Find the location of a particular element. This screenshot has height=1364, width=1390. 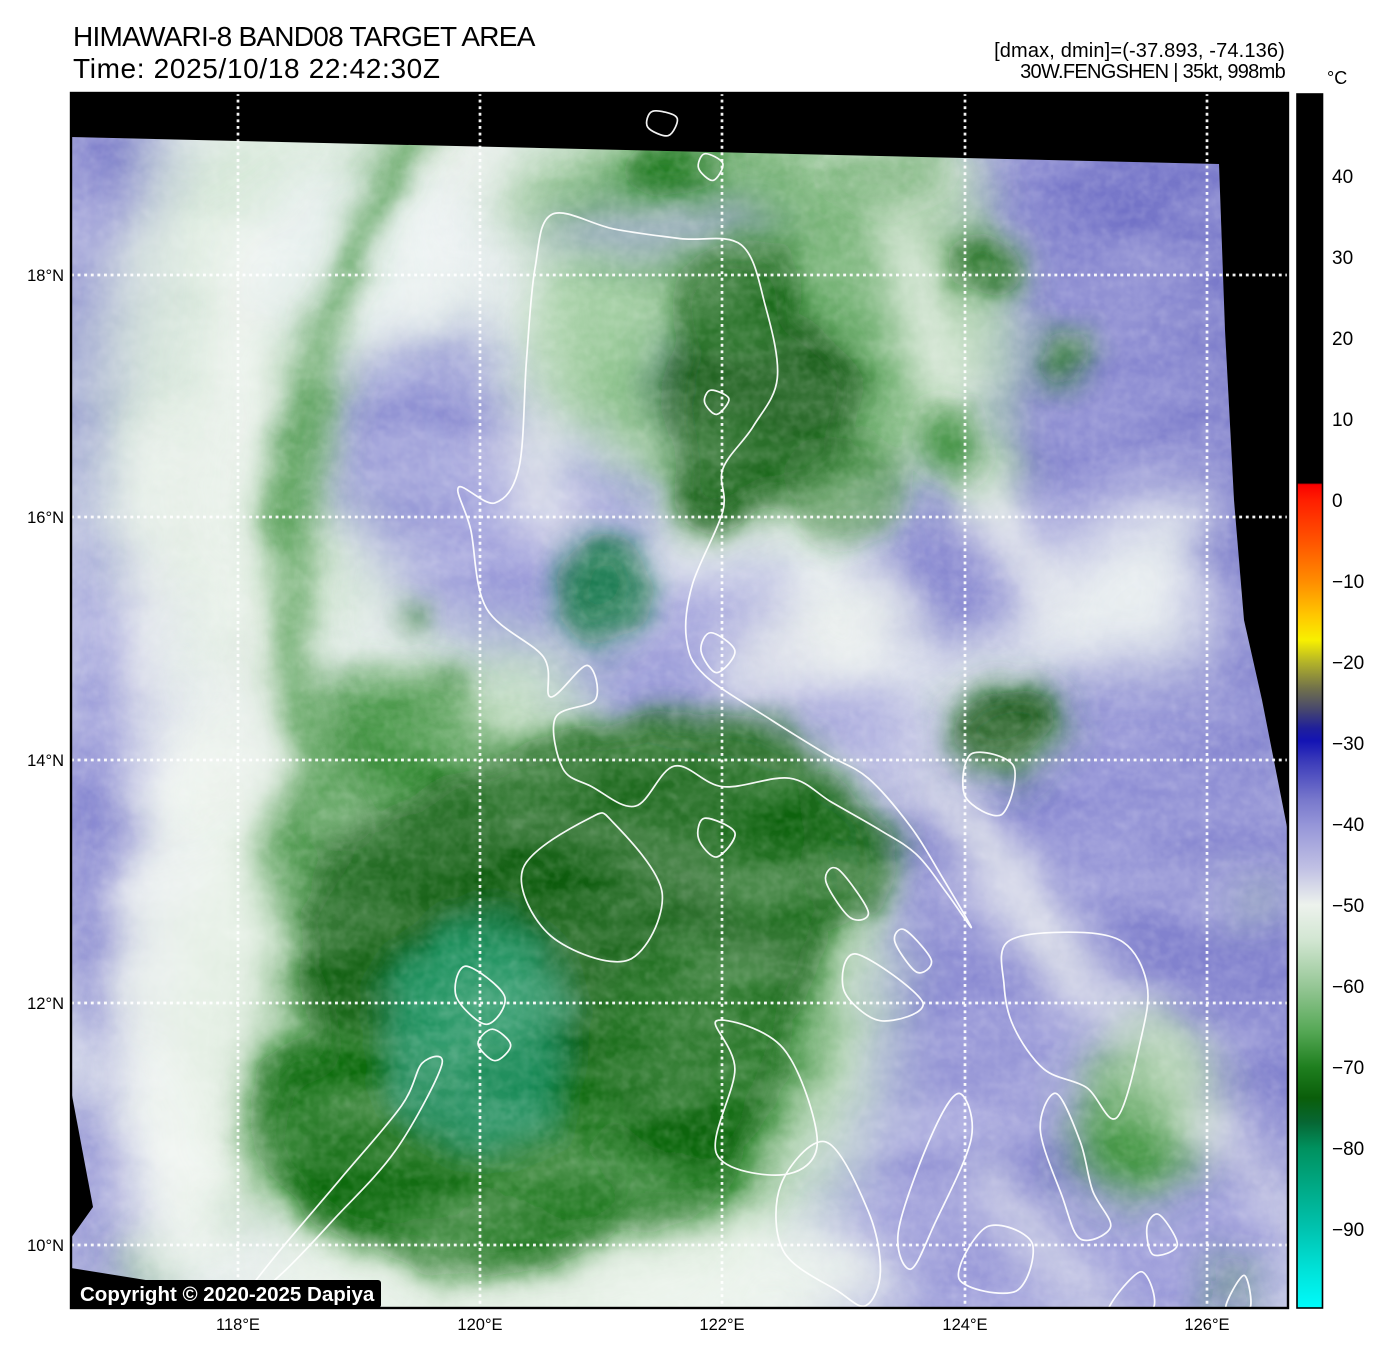

svg-text: 10 is located at coordinates (1342, 420).